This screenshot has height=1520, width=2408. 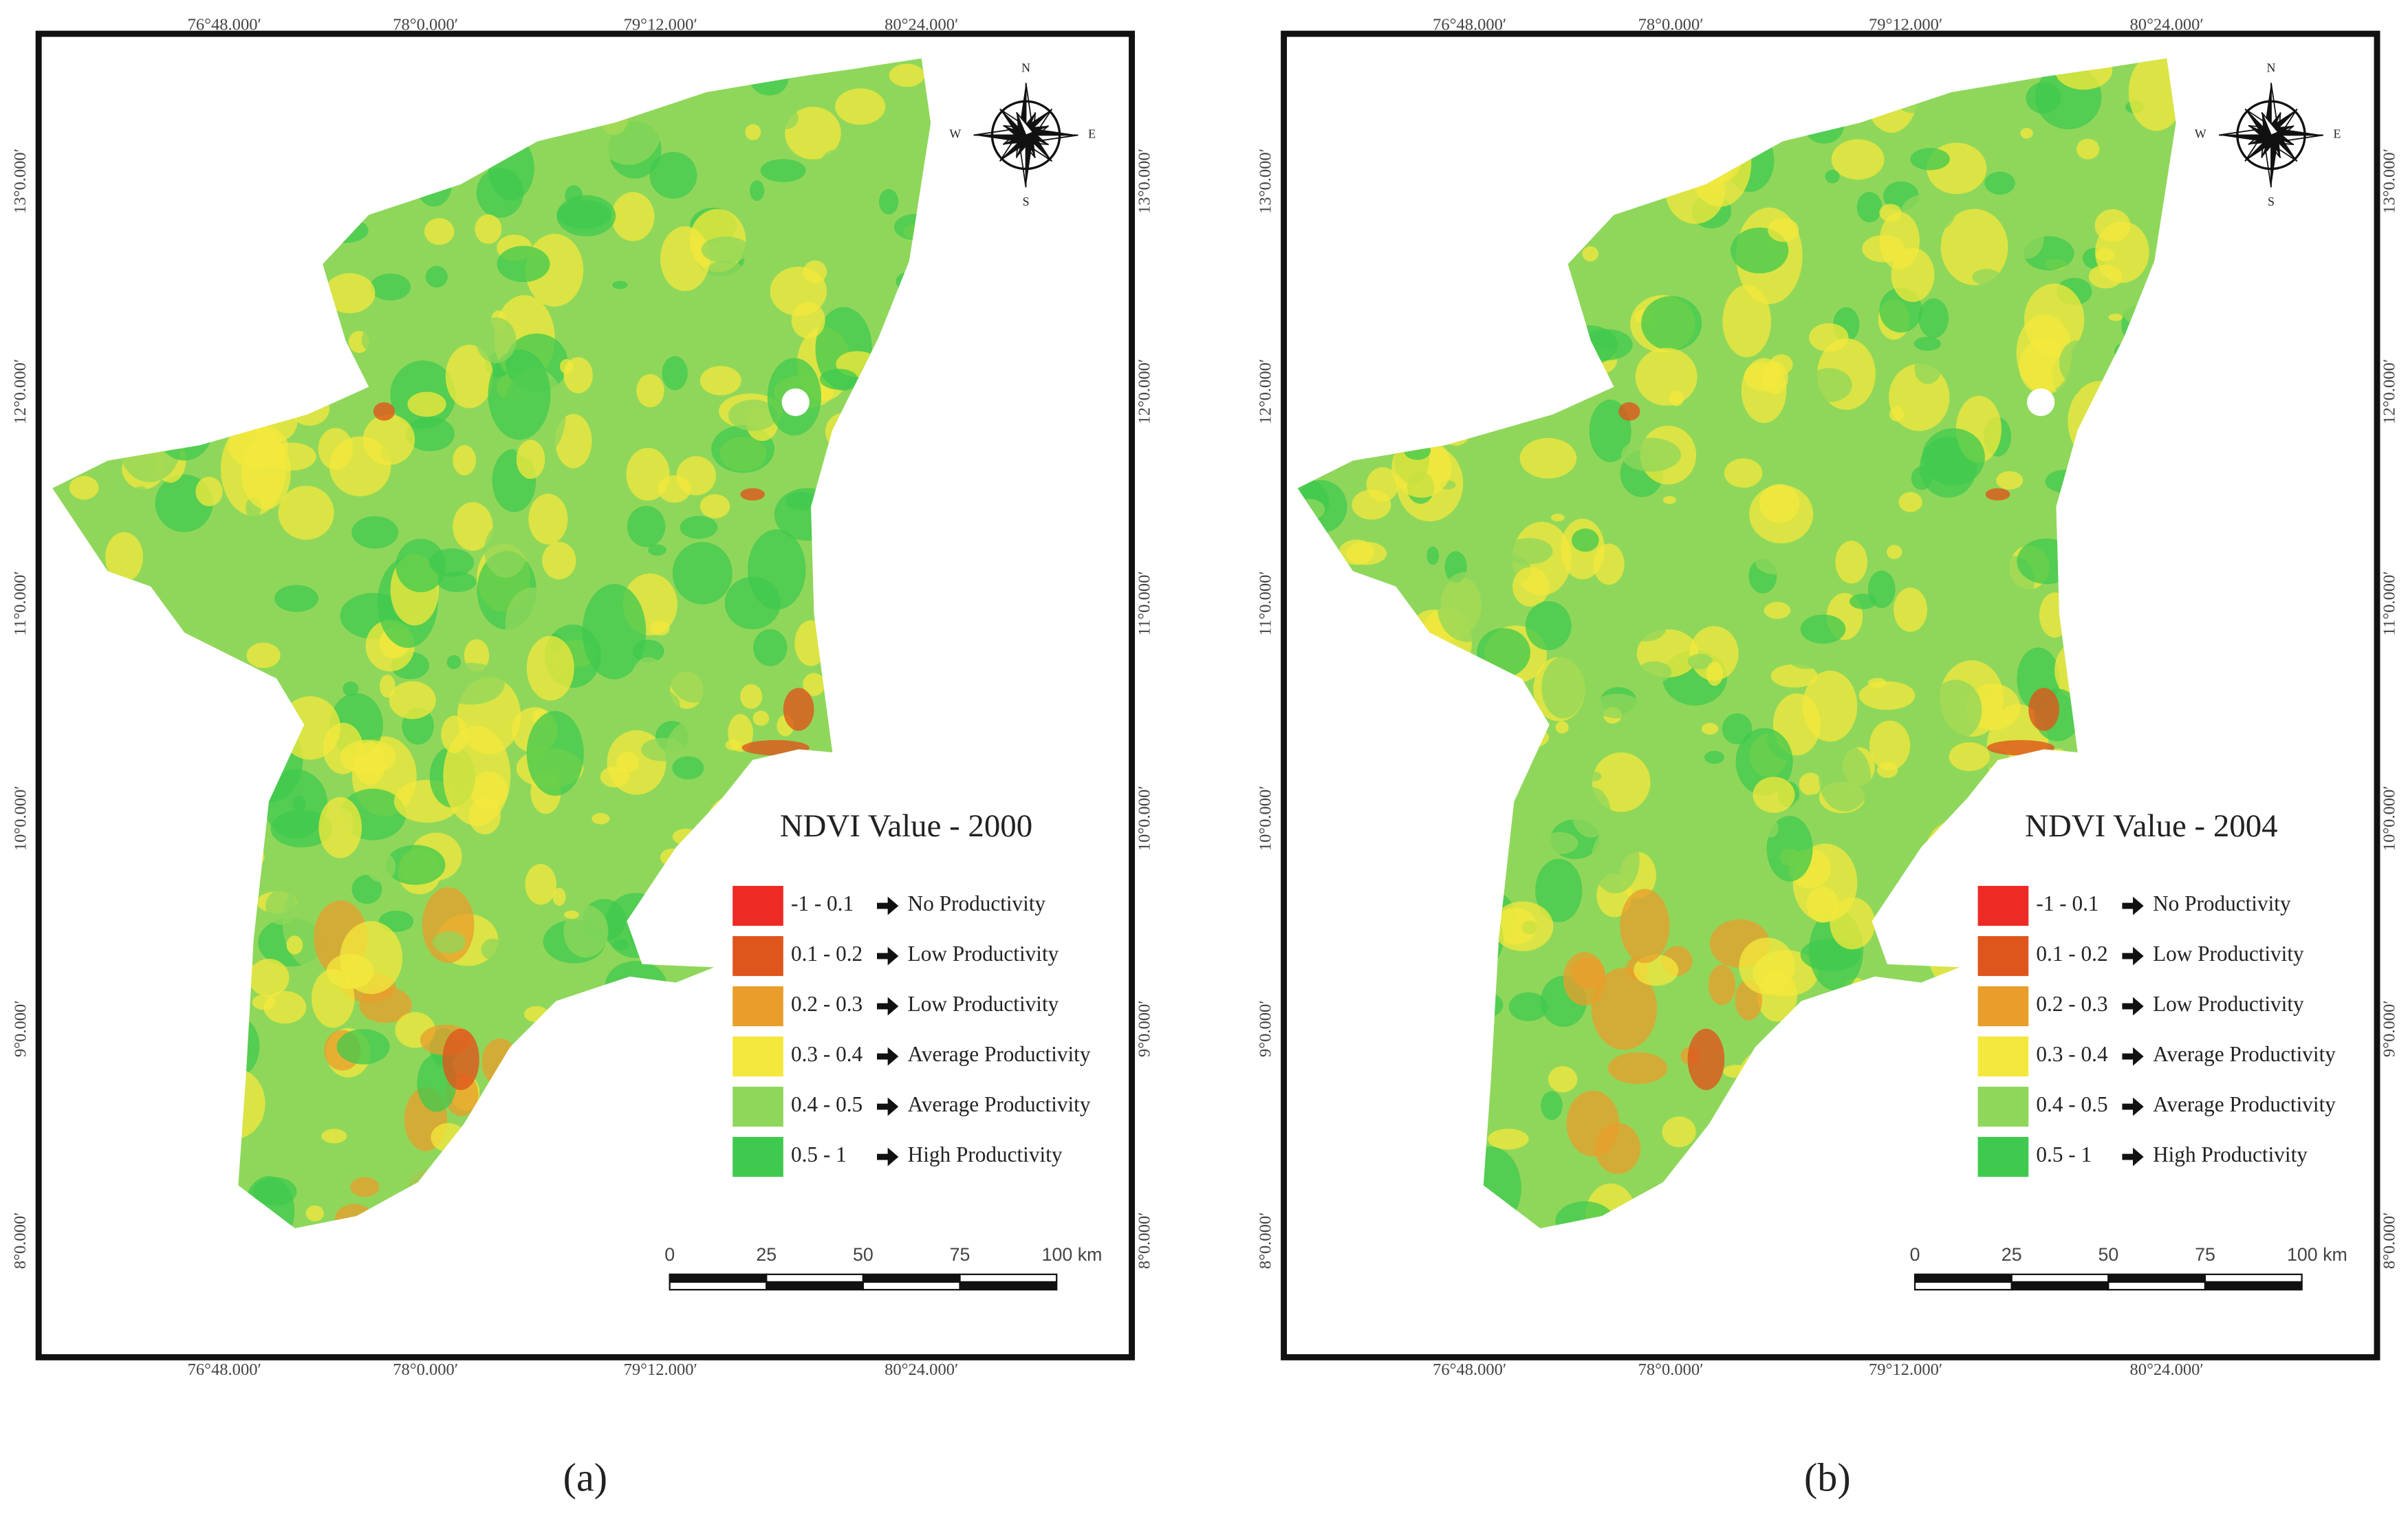 What do you see at coordinates (2228, 1004) in the screenshot?
I see `legend-label: Low Productivity` at bounding box center [2228, 1004].